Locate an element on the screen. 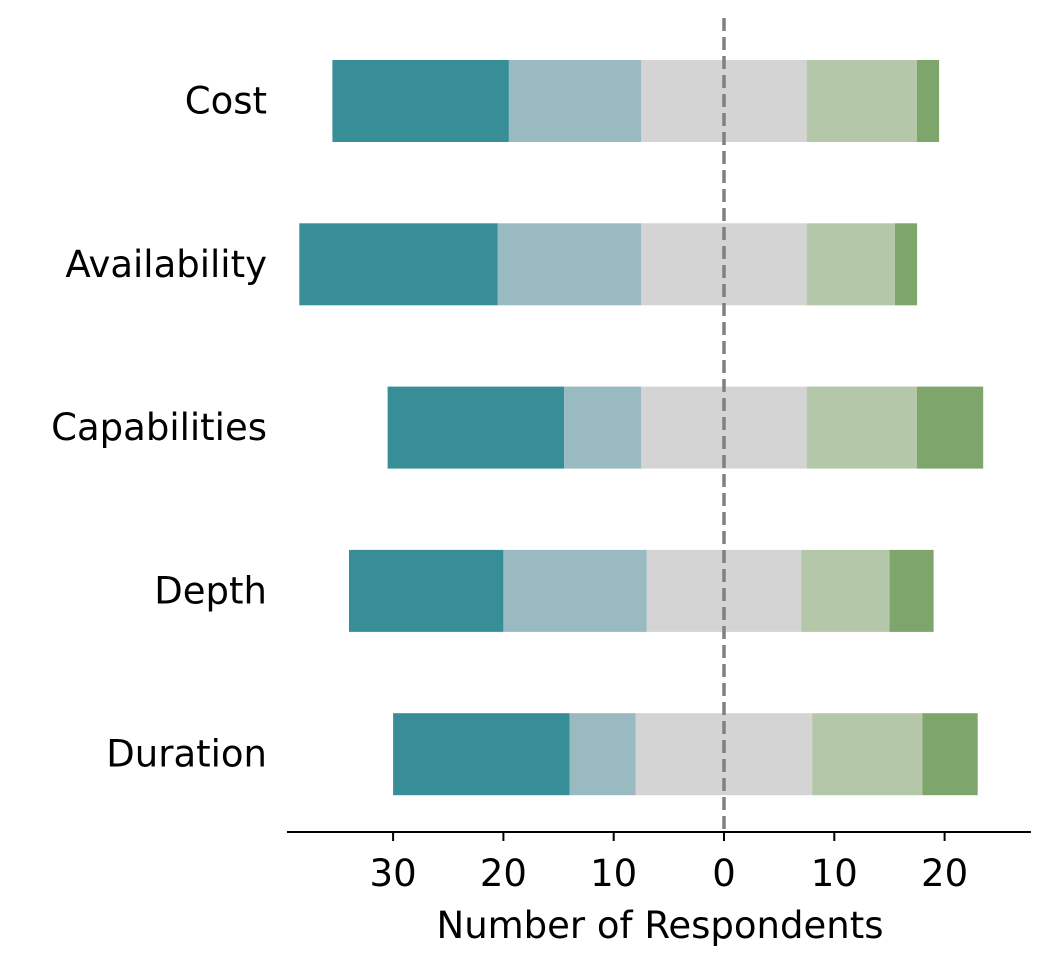 This screenshot has height=967, width=1050. x-axis-ticks: 30 20 10 0 10 20 is located at coordinates (669, 863).